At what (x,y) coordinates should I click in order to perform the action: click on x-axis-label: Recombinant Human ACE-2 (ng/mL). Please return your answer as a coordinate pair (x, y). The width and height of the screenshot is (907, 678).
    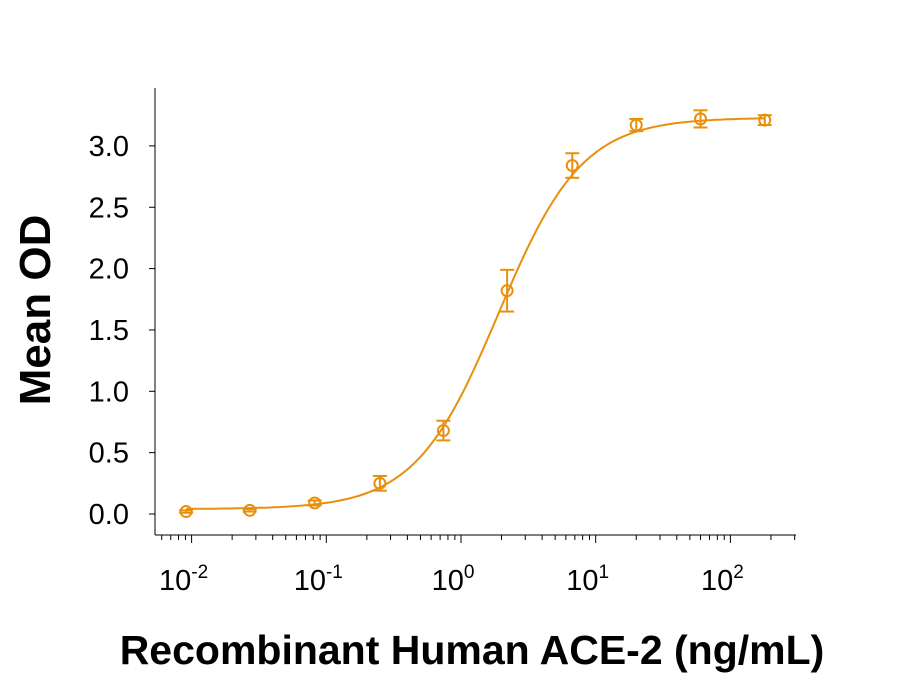
    Looking at the image, I should click on (472, 650).